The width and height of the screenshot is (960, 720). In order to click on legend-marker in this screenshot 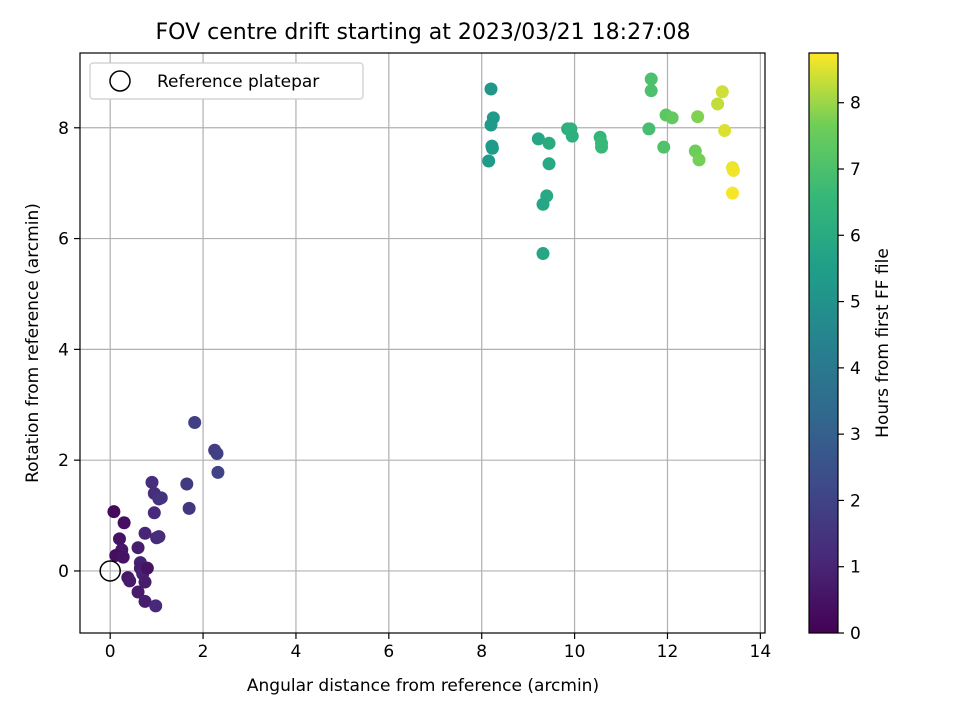, I will do `click(120, 81)`.